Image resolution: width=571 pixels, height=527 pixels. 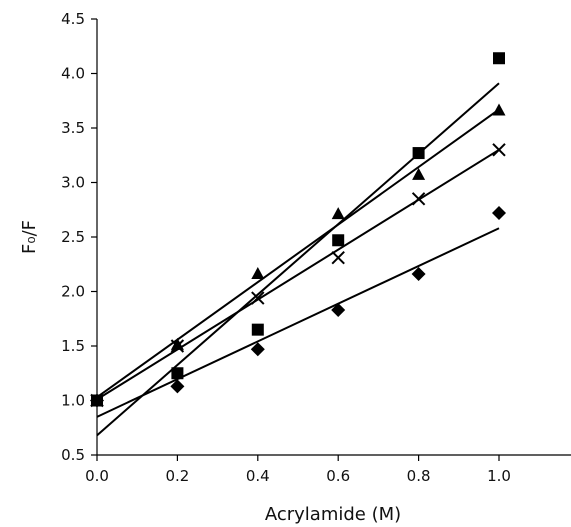 What do you see at coordinates (177, 476) in the screenshot?
I see `x-tick-label: 0.2` at bounding box center [177, 476].